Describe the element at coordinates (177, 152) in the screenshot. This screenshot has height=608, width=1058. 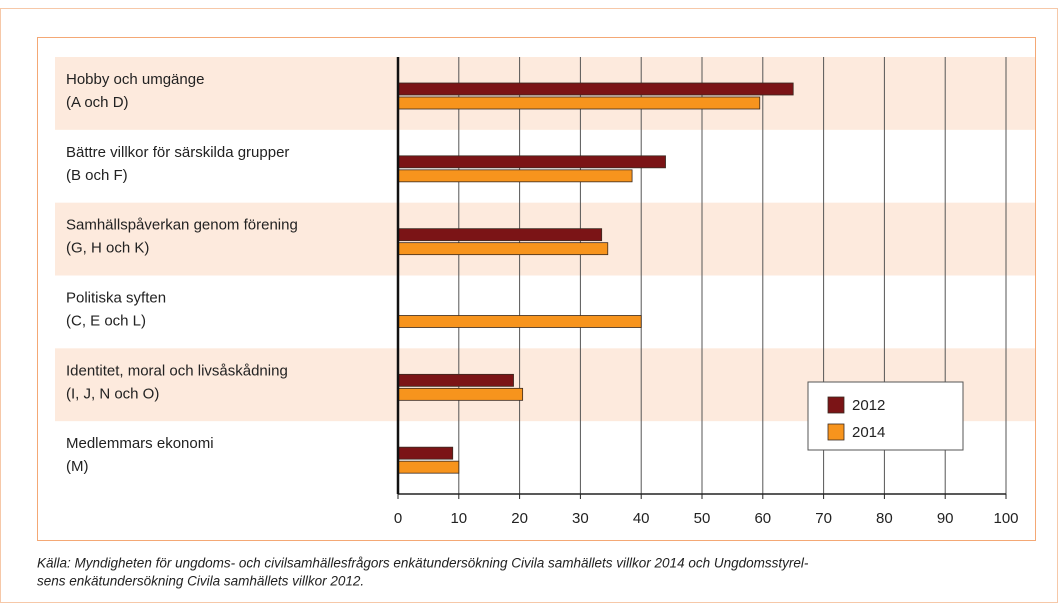
I see `category-label: Bättre villkor för särskilda grupper` at that location.